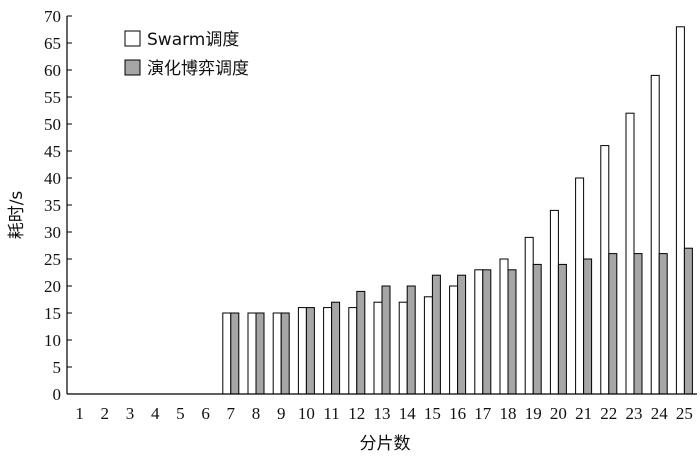 Image resolution: width=700 pixels, height=457 pixels. Describe the element at coordinates (52, 70) in the screenshot. I see `y-tick-label-60: 60` at that location.